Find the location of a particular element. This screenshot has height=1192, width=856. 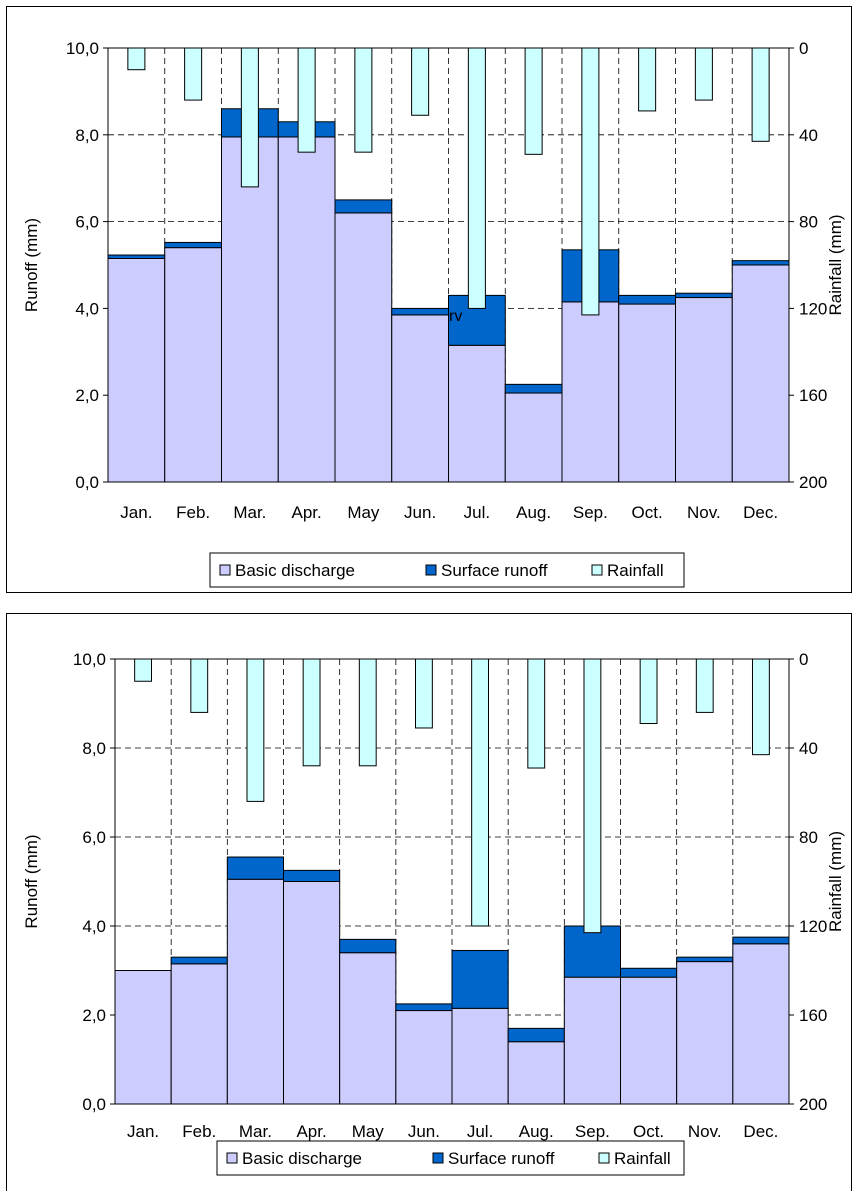

category-tick-label: Apr. is located at coordinates (307, 512).